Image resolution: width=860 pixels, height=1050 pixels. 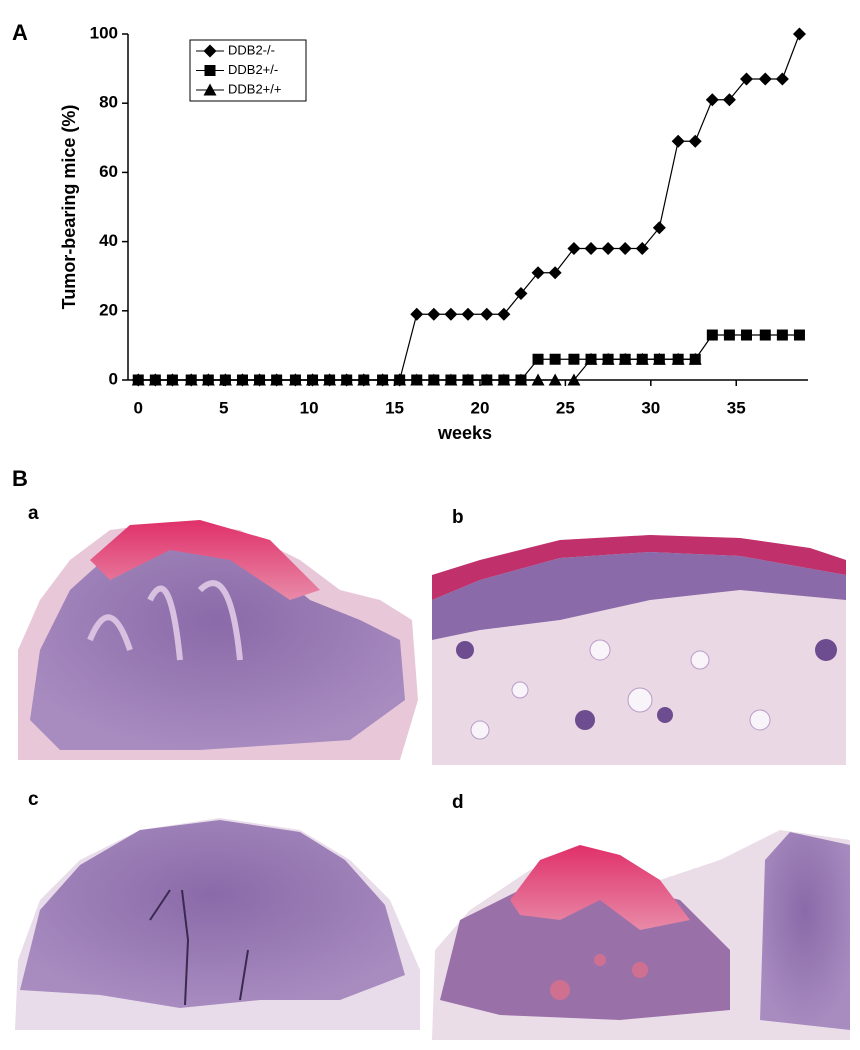 What do you see at coordinates (251, 49) in the screenshot?
I see `legend-label: DDB2-/-` at bounding box center [251, 49].